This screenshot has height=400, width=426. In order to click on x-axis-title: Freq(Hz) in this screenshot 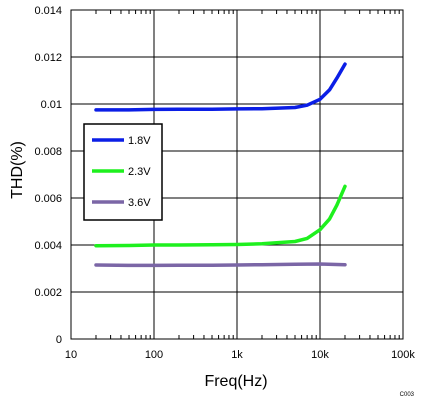, I will do `click(235, 381)`.